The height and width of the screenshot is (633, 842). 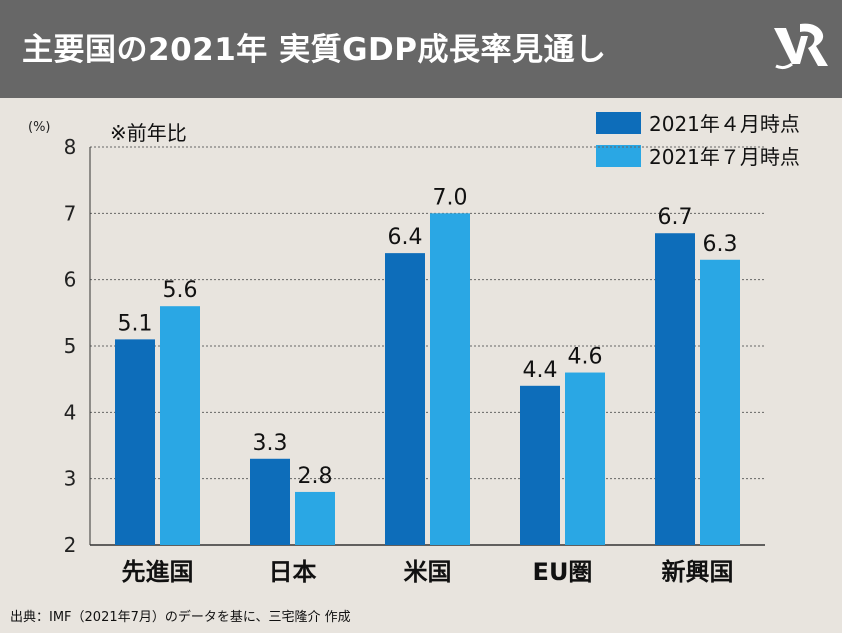 What do you see at coordinates (724, 157) in the screenshot?
I see `legend-label-july: 2021年７月時点` at bounding box center [724, 157].